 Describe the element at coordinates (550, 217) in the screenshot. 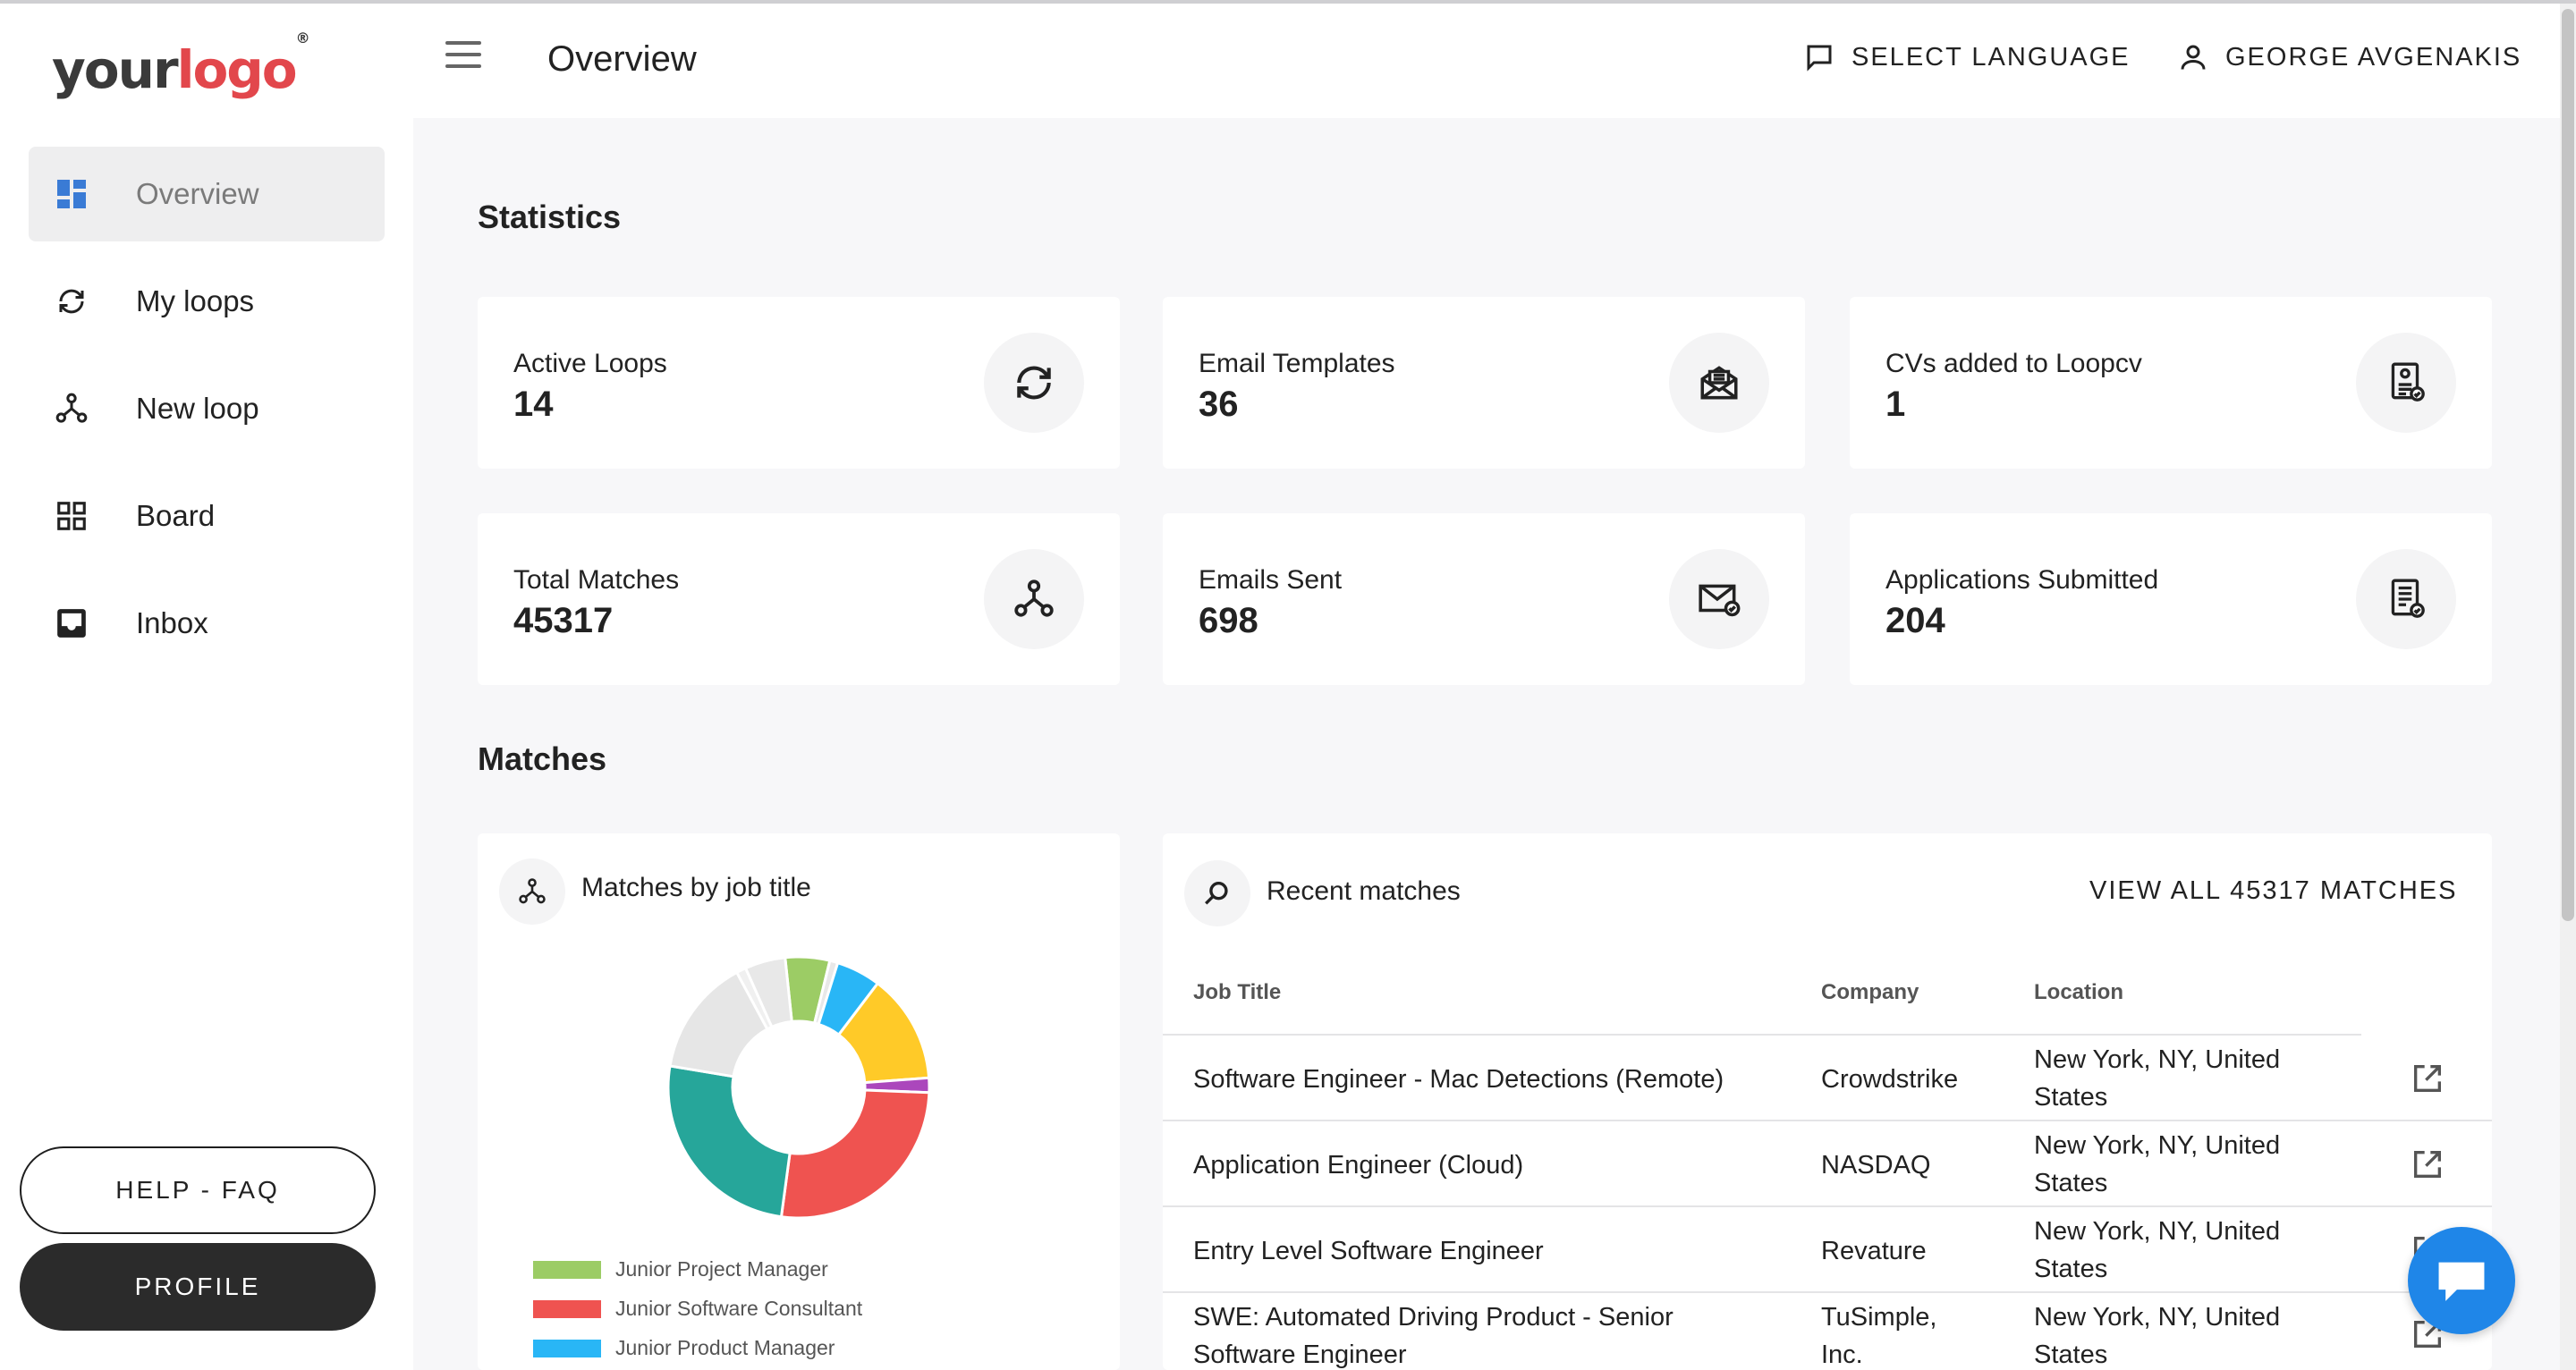

I see `statistics-title: Statistics` at that location.